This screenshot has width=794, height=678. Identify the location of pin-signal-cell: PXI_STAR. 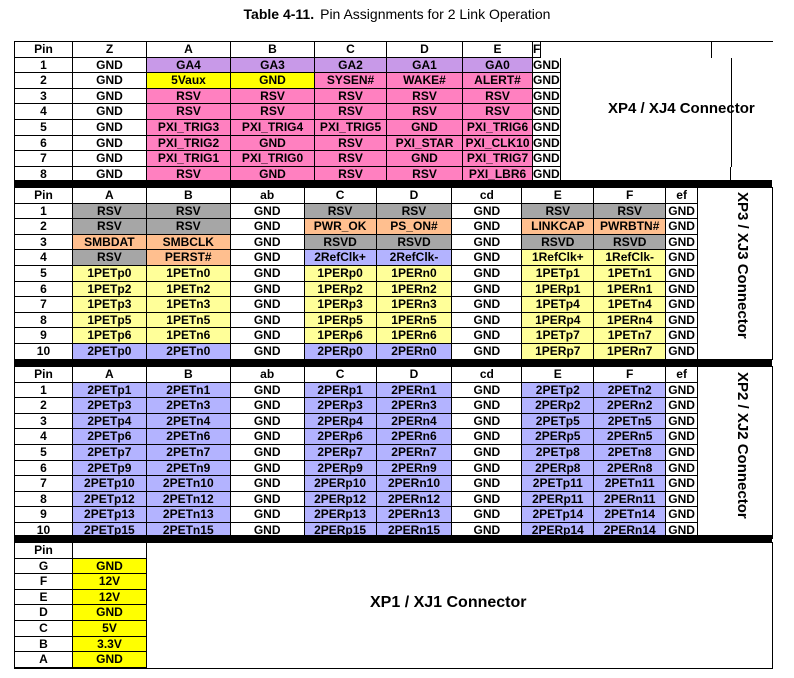
(425, 143).